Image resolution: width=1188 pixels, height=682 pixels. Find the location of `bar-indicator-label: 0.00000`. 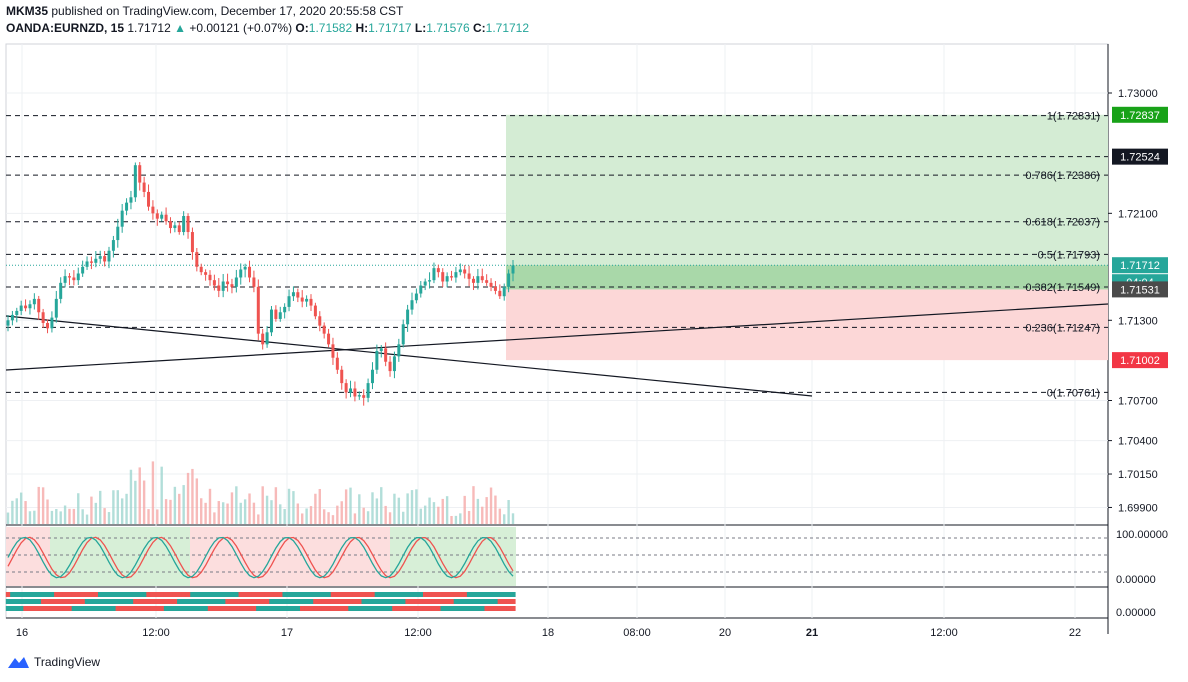

bar-indicator-label: 0.00000 is located at coordinates (1136, 613).